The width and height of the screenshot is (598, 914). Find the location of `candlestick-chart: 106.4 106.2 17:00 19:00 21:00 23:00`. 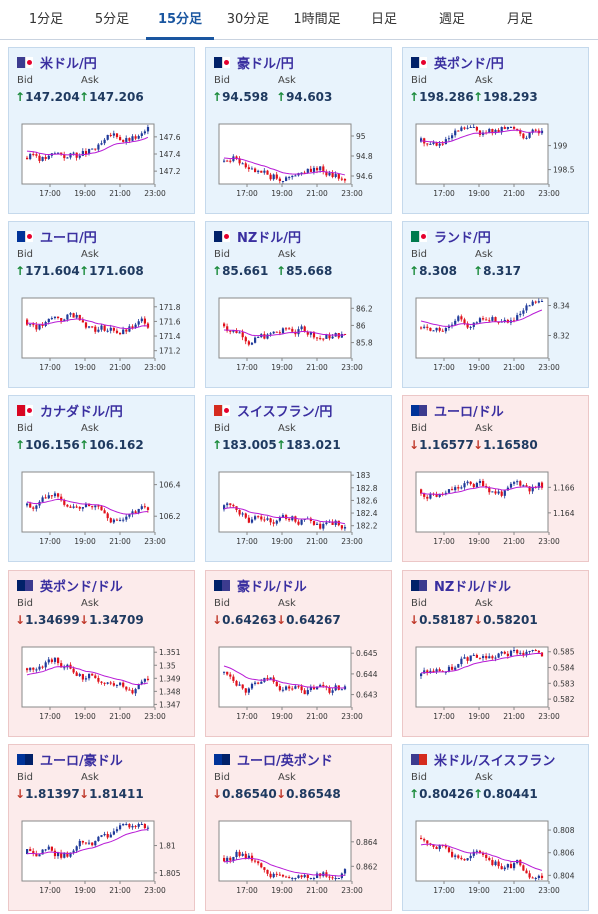

candlestick-chart: 106.4 106.2 17:00 19:00 21:00 23:00 is located at coordinates (101, 511).